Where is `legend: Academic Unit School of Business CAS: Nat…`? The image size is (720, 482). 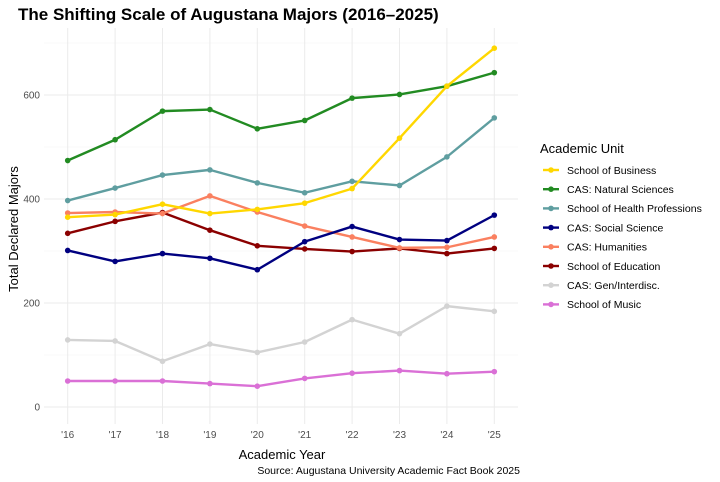 legend: Academic Unit School of Business CAS: Nat… is located at coordinates (621, 226).